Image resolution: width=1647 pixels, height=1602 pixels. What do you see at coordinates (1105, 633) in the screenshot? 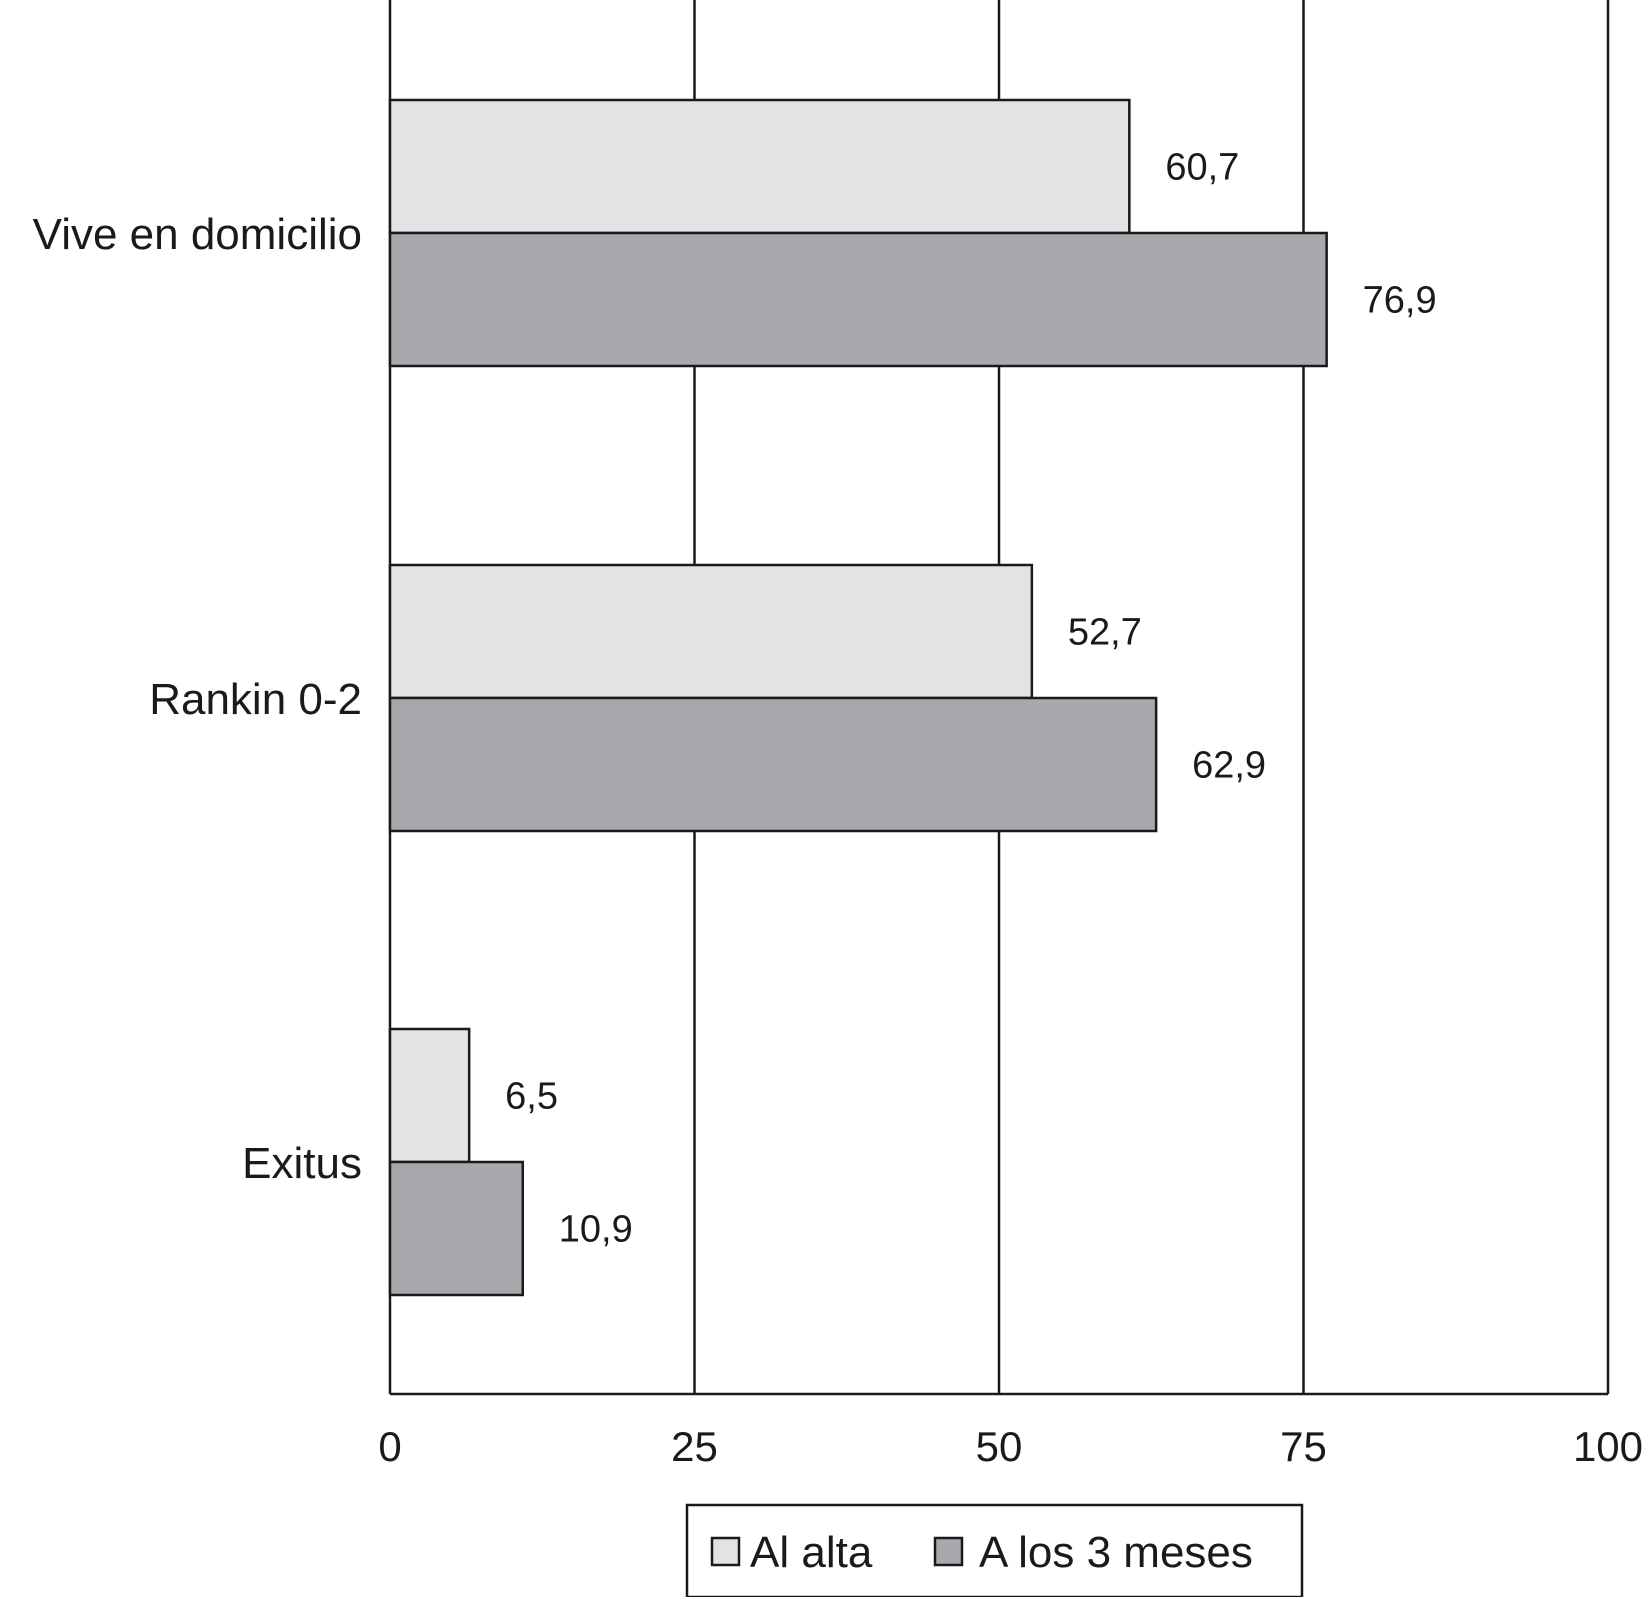
I see `data-label-1-0: 52,7` at bounding box center [1105, 633].